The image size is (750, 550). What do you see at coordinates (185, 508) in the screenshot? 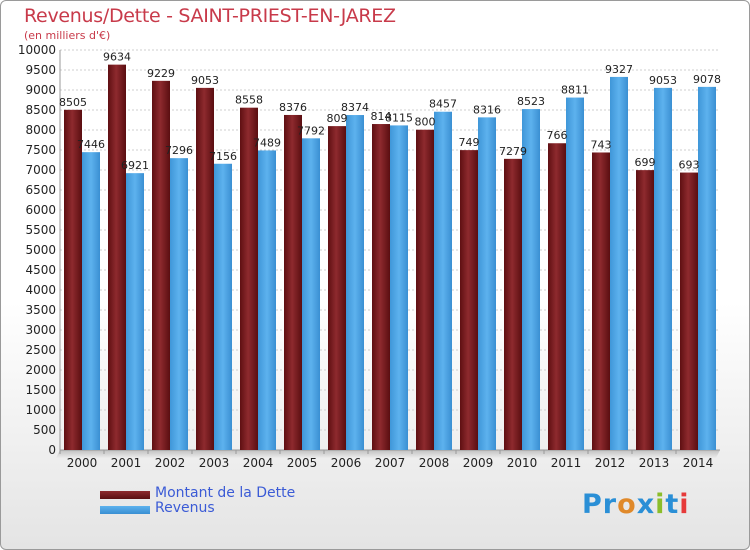
I see `legend-label-revenue: Revenus` at bounding box center [185, 508].